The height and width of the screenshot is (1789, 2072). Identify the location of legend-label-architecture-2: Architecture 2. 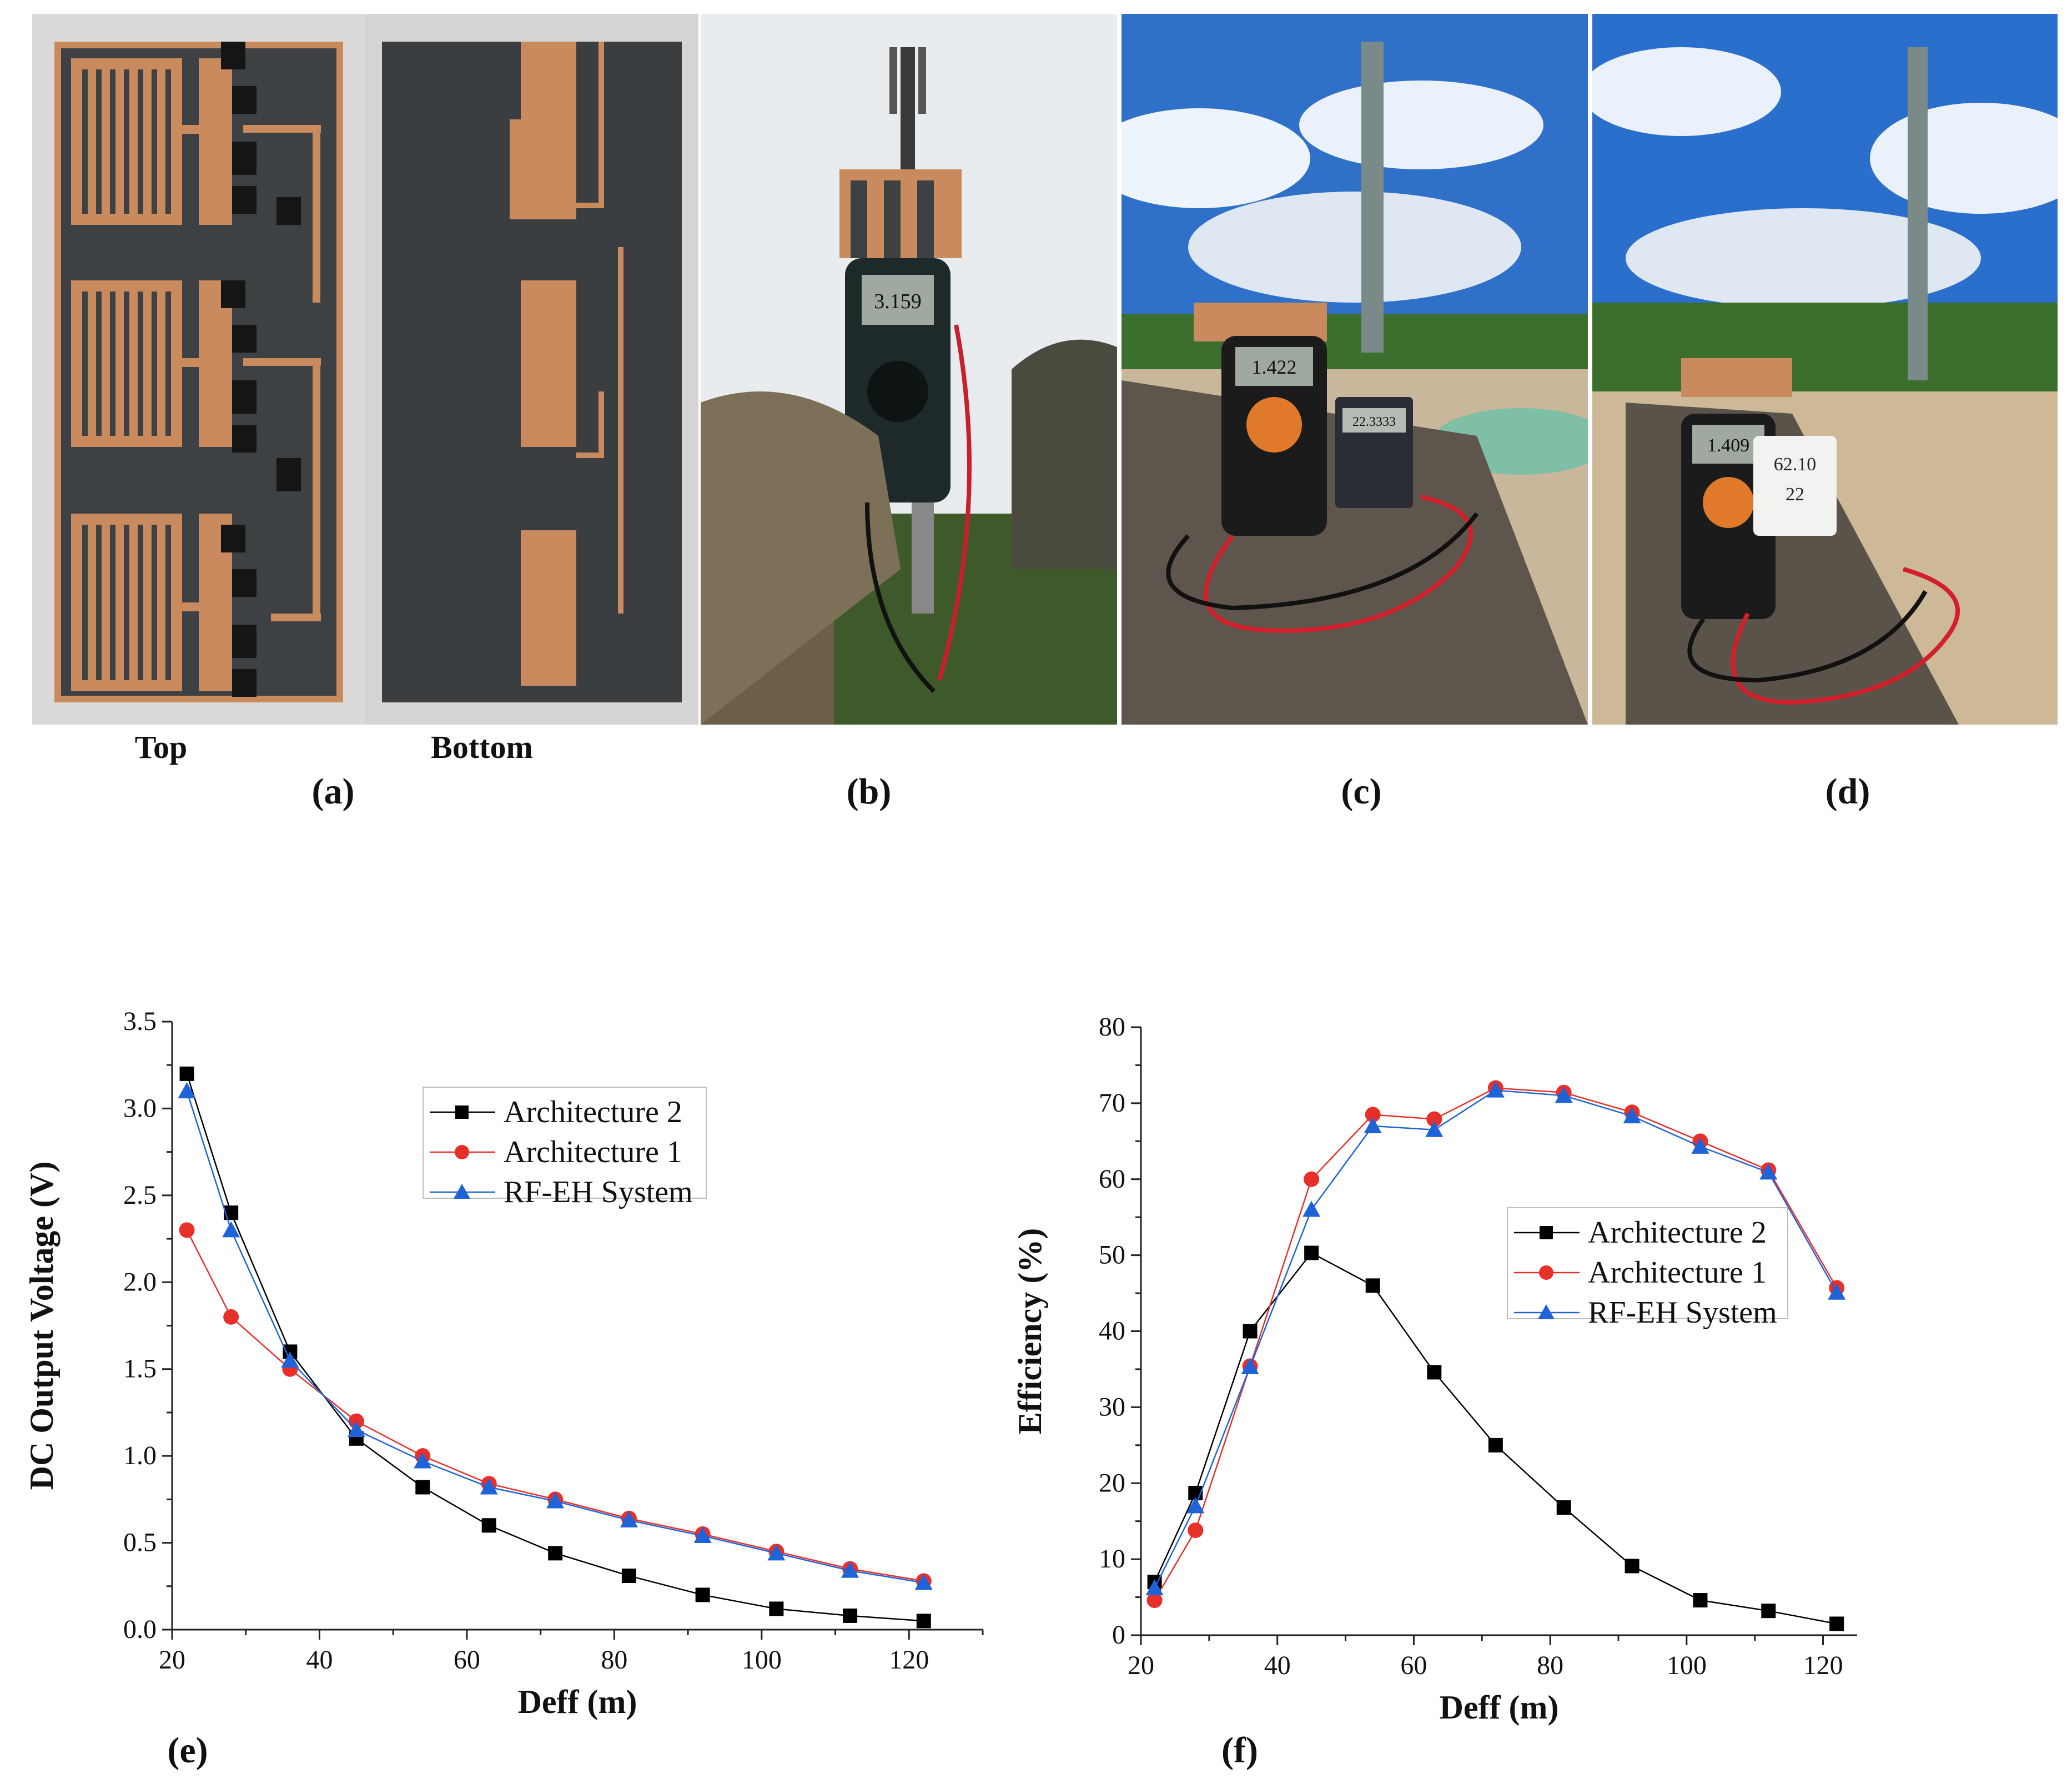
(593, 1112).